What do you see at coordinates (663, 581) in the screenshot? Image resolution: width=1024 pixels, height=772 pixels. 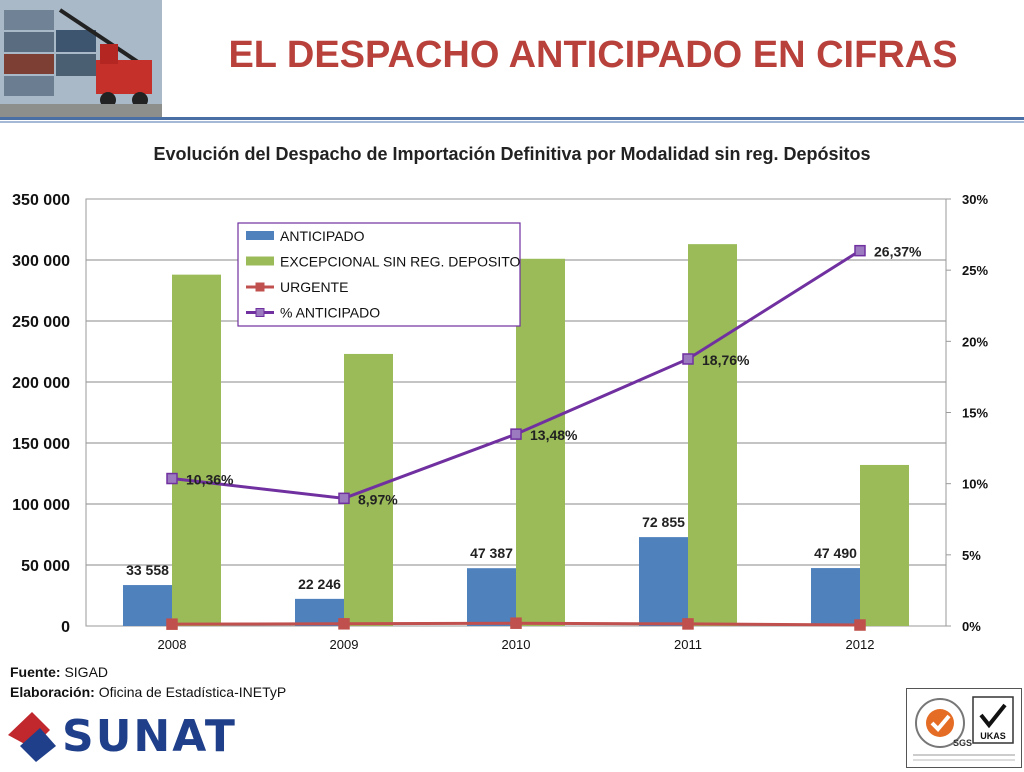 I see `bar-anticipado-2011` at bounding box center [663, 581].